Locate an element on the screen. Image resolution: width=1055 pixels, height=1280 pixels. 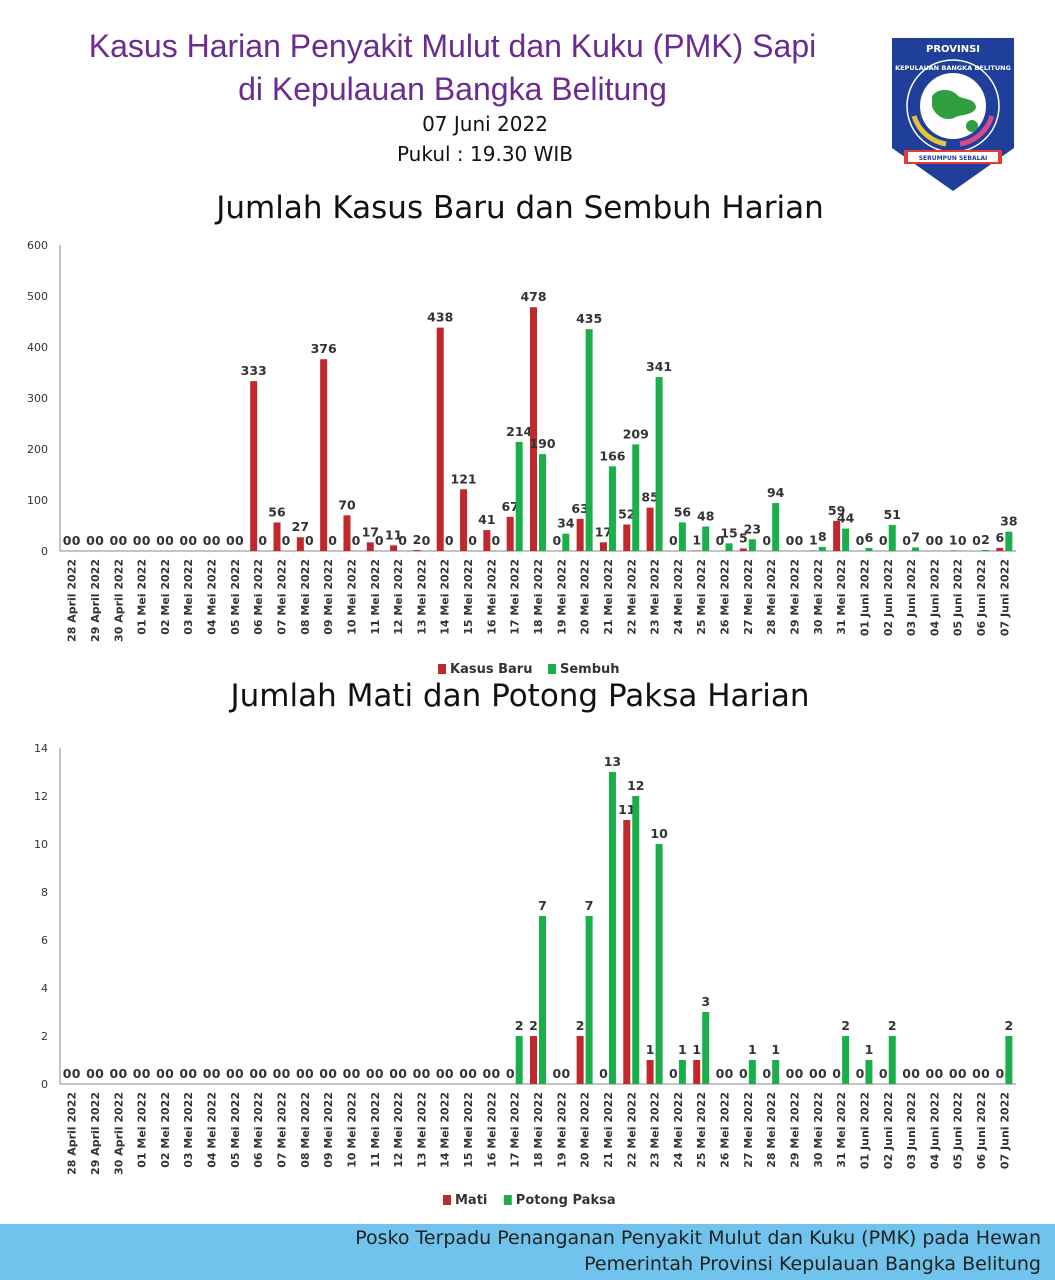
x-tick-label: 27 Mei 2022 is located at coordinates (748, 597).